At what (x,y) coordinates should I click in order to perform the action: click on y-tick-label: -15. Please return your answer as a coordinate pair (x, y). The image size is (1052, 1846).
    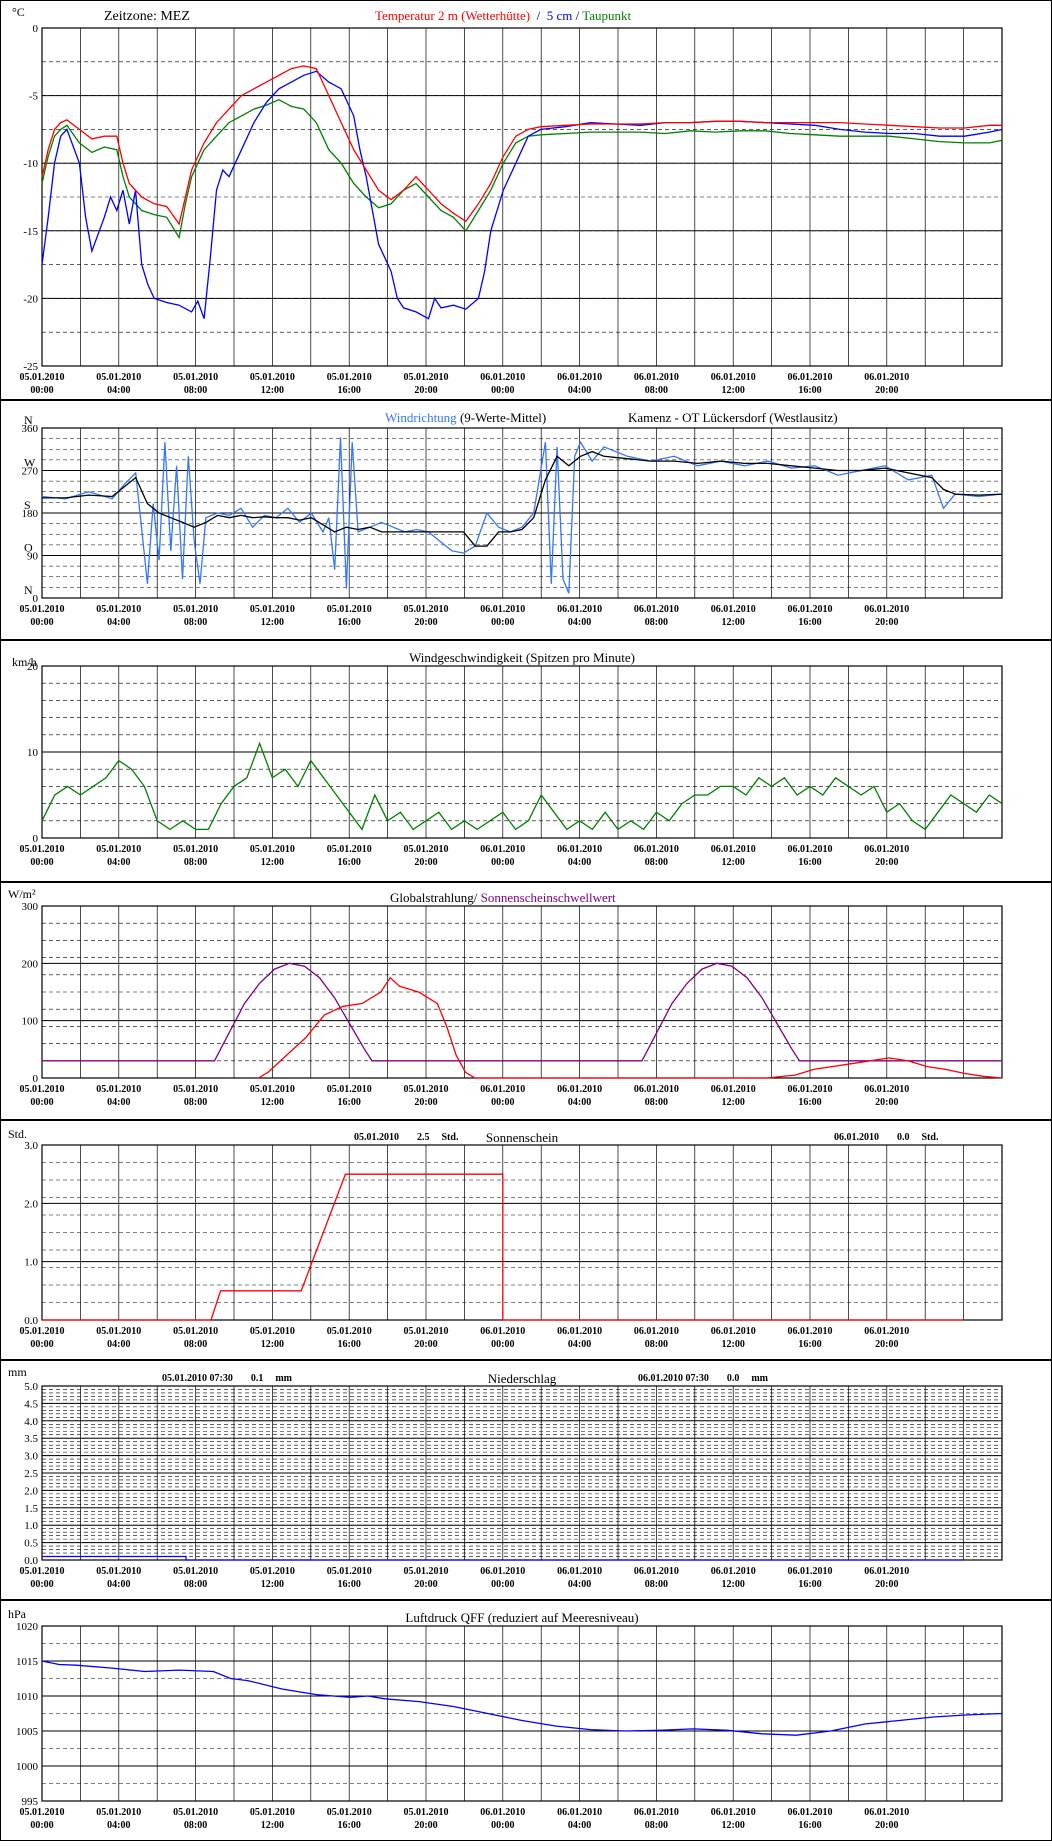
    Looking at the image, I should click on (30, 232).